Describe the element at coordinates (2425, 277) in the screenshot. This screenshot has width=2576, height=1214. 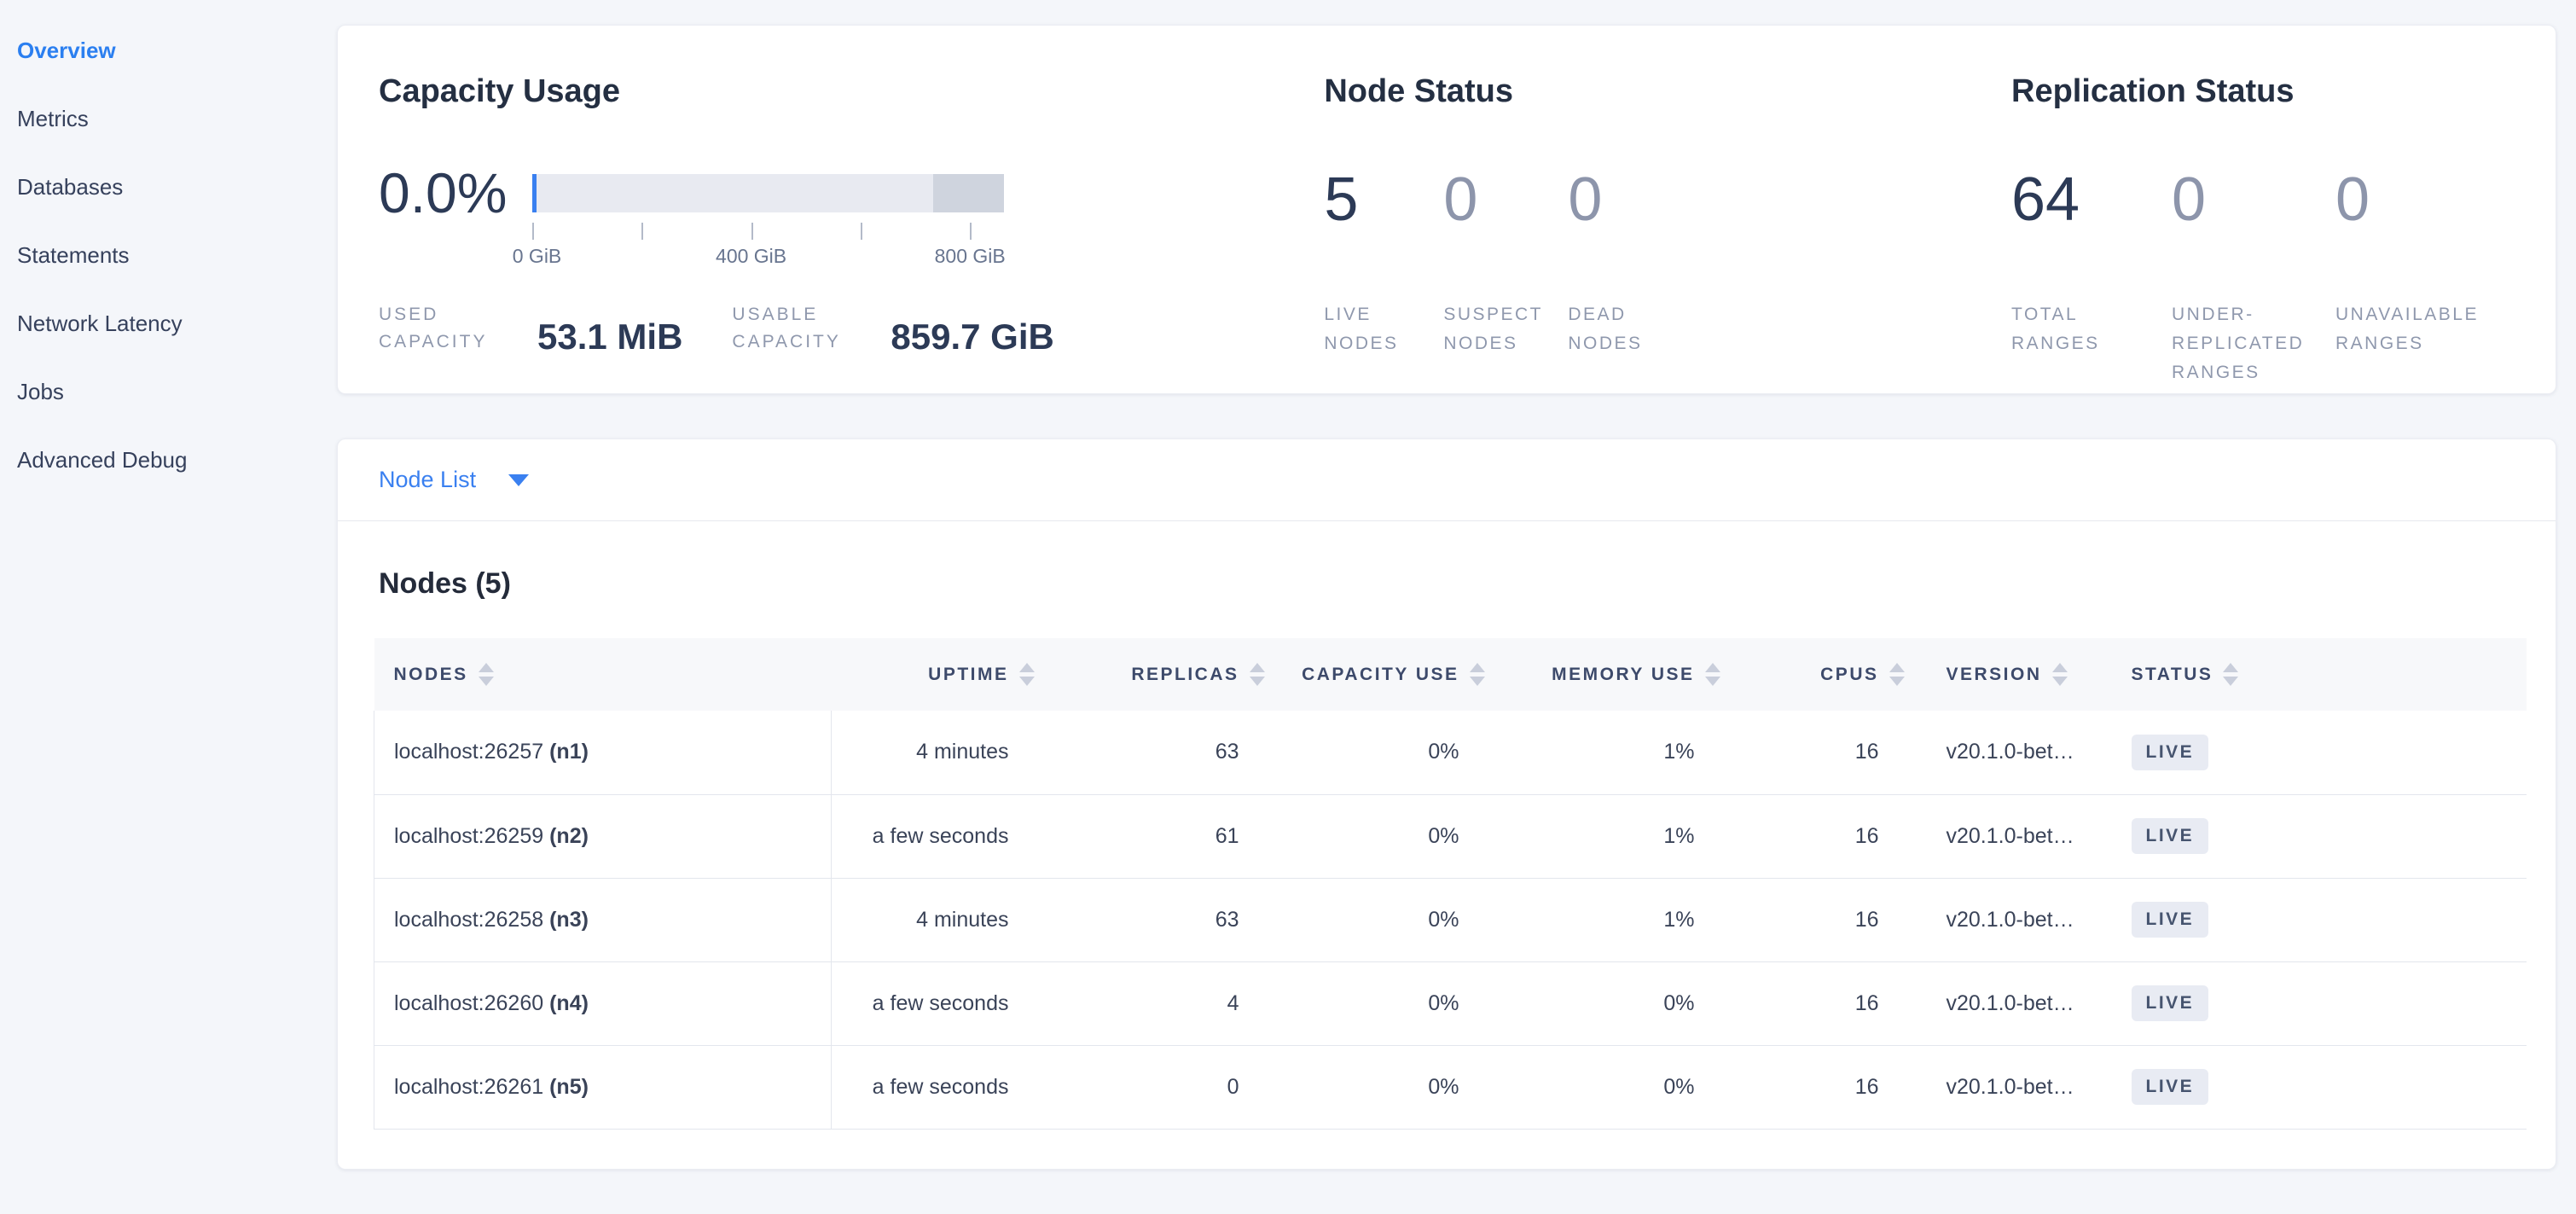
I see `unavailable-ranges-metric: 0 UNAVAILABLE RANGES` at that location.